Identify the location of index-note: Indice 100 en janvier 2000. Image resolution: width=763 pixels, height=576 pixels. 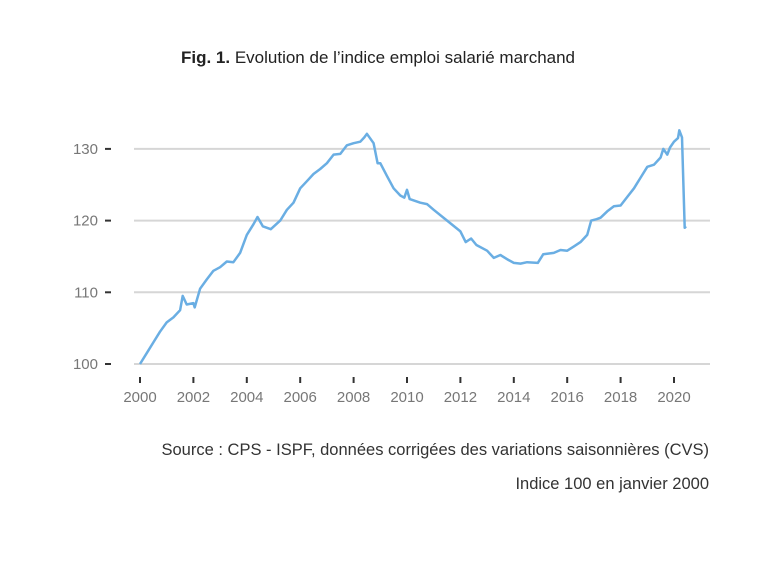
(612, 484).